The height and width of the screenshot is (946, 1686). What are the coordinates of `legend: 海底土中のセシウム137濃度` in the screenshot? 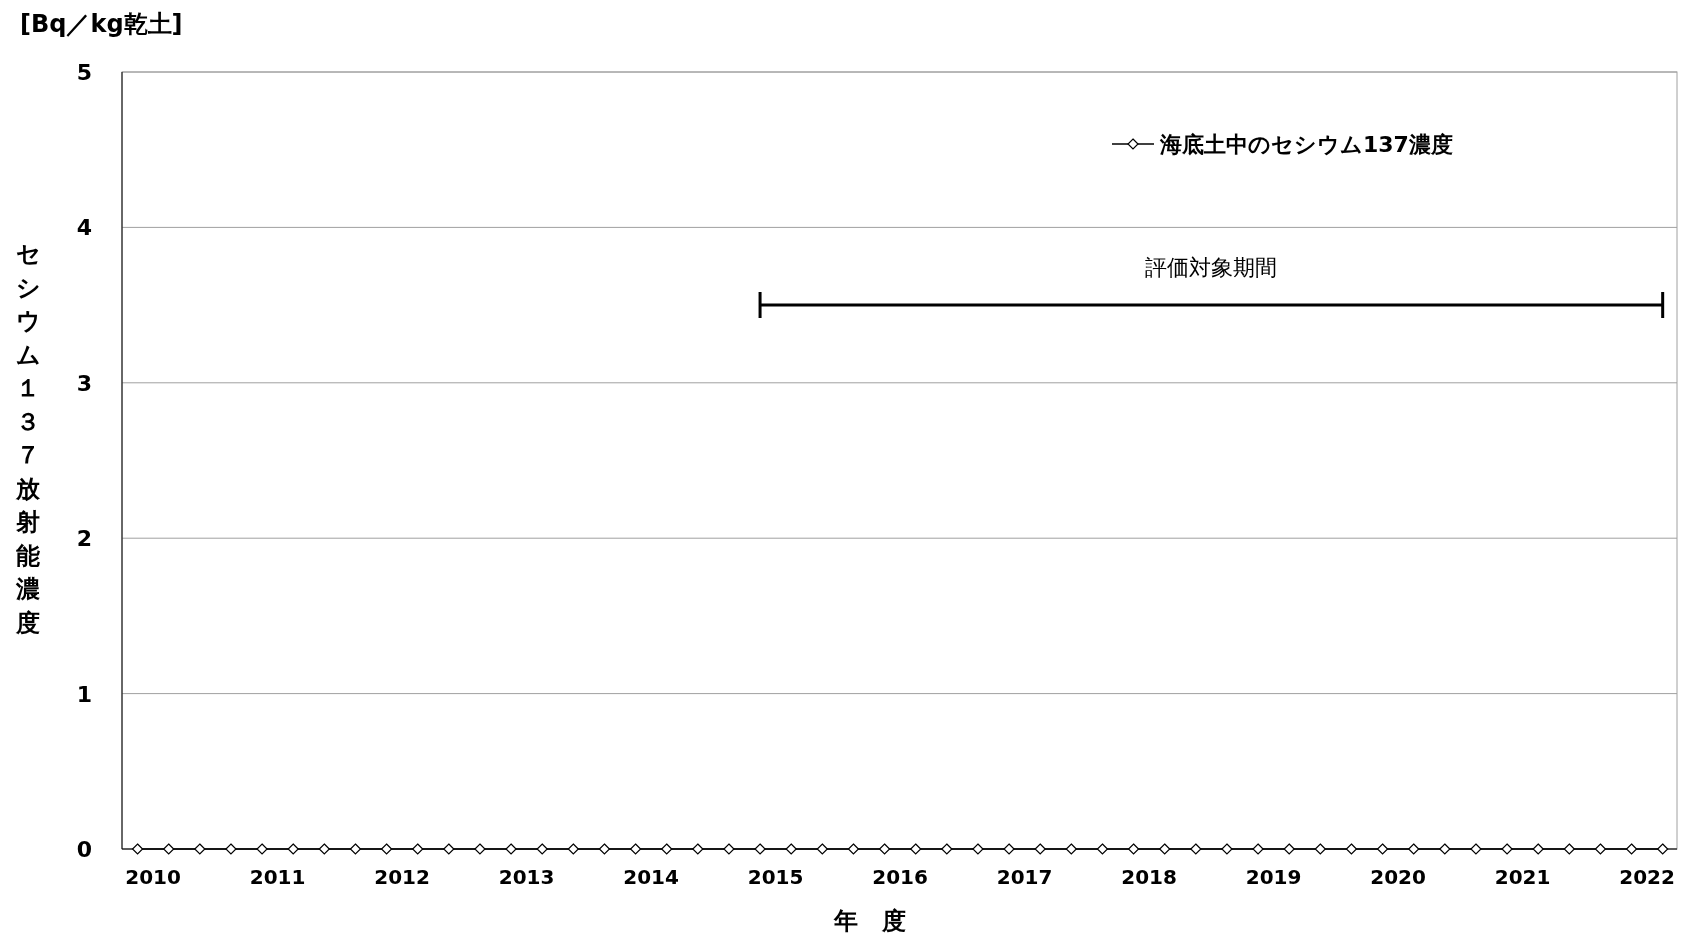 It's located at (1282, 144).